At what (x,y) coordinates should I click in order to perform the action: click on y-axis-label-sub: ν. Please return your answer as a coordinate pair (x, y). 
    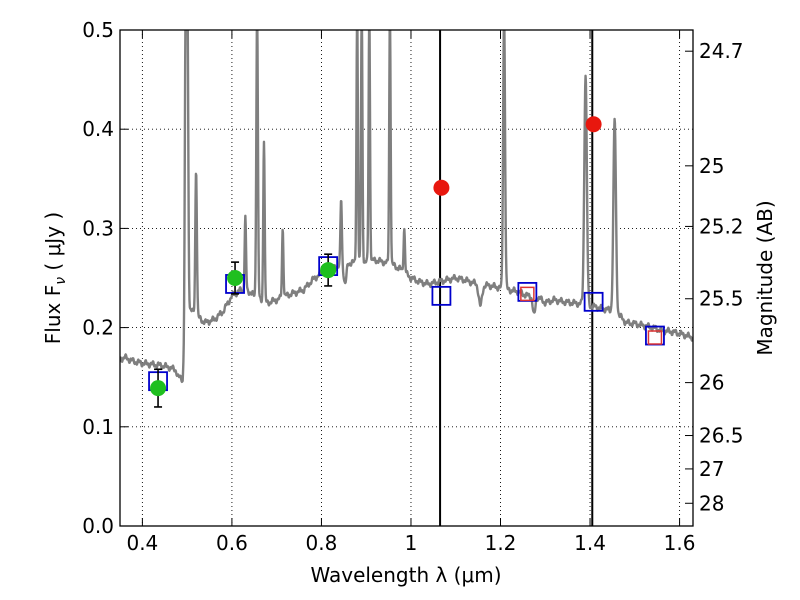
    Looking at the image, I should click on (61, 281).